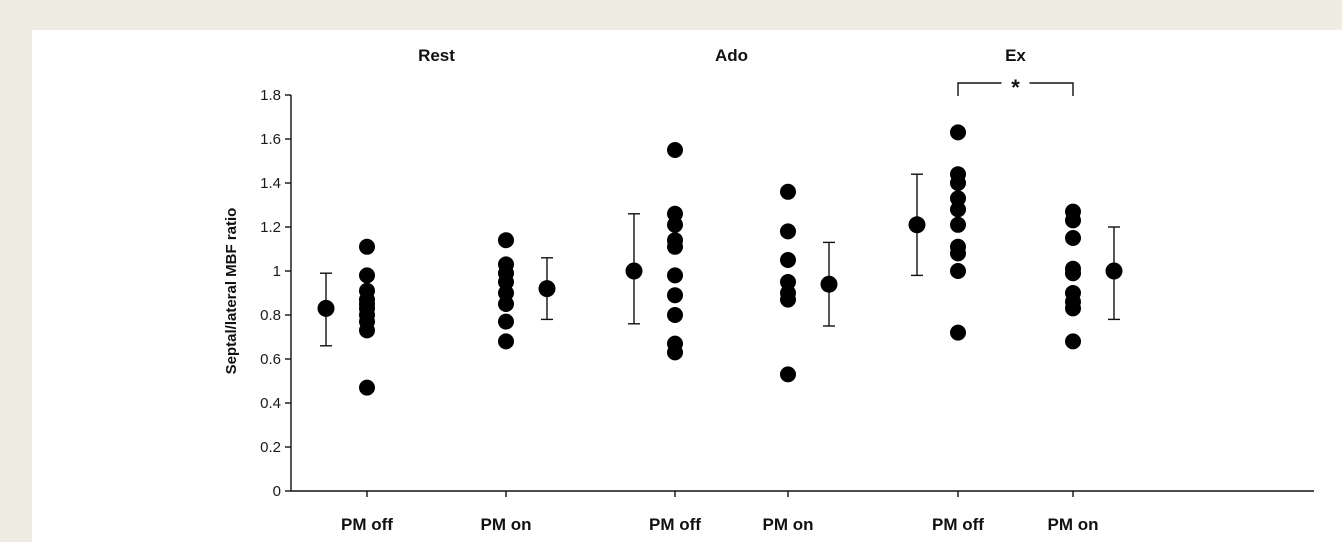 Image resolution: width=1342 pixels, height=542 pixels. I want to click on significance-bracket-left, so click(979, 89).